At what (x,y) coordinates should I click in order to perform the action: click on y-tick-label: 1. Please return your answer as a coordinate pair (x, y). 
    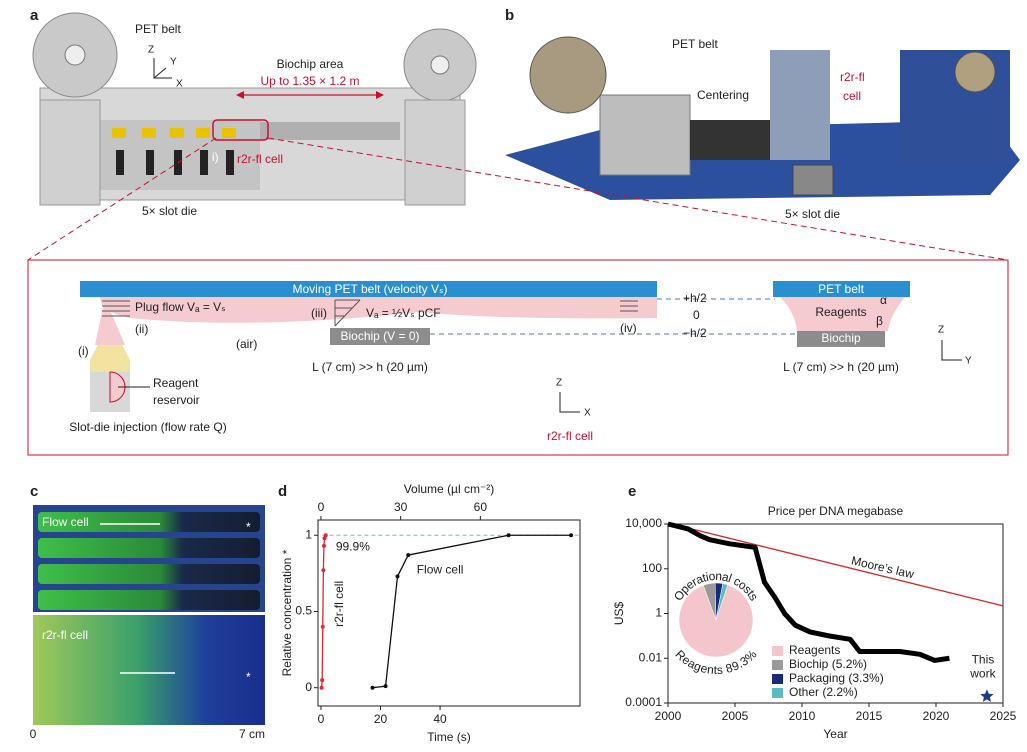
    Looking at the image, I should click on (308, 534).